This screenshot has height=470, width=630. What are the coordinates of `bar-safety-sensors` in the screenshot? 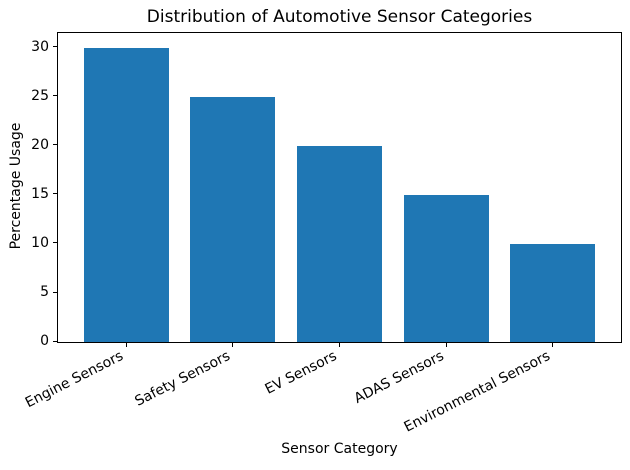 It's located at (233, 219).